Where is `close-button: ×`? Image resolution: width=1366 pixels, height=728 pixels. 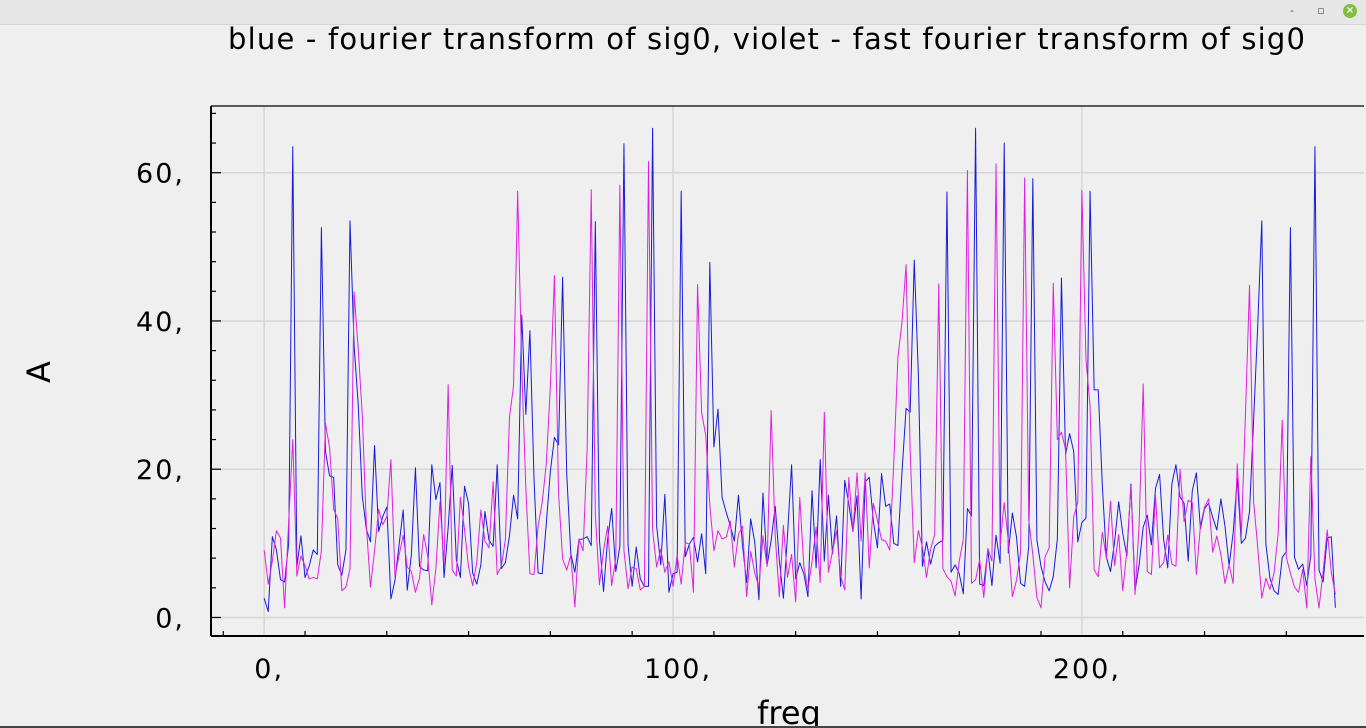 close-button: × is located at coordinates (1350, 11).